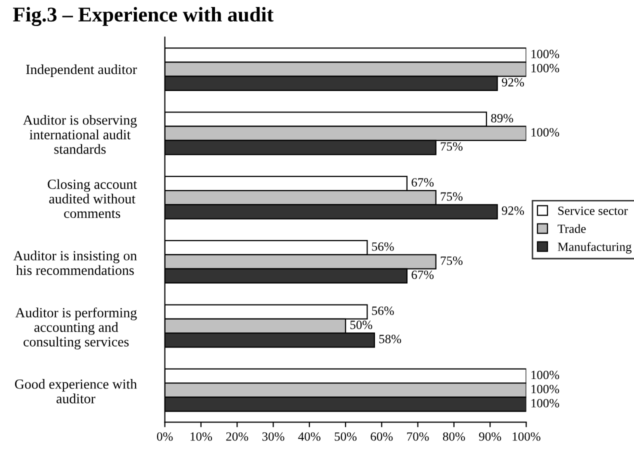 This screenshot has width=634, height=464. Describe the element at coordinates (164, 436) in the screenshot. I see `x-tick-label: 0%` at that location.